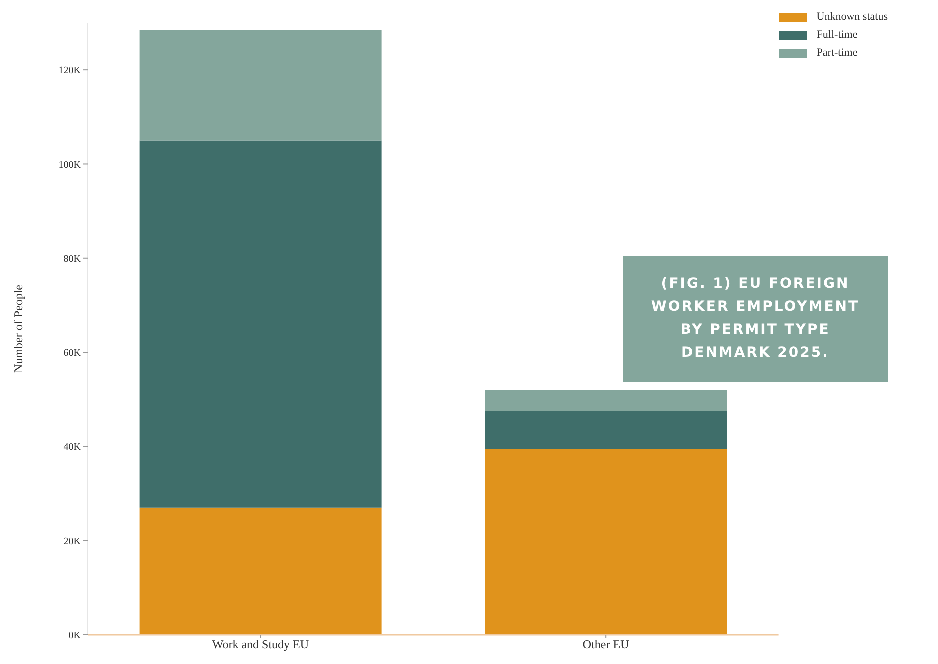 The image size is (938, 664). Describe the element at coordinates (73, 542) in the screenshot. I see `y-tick-label: 20K` at that location.